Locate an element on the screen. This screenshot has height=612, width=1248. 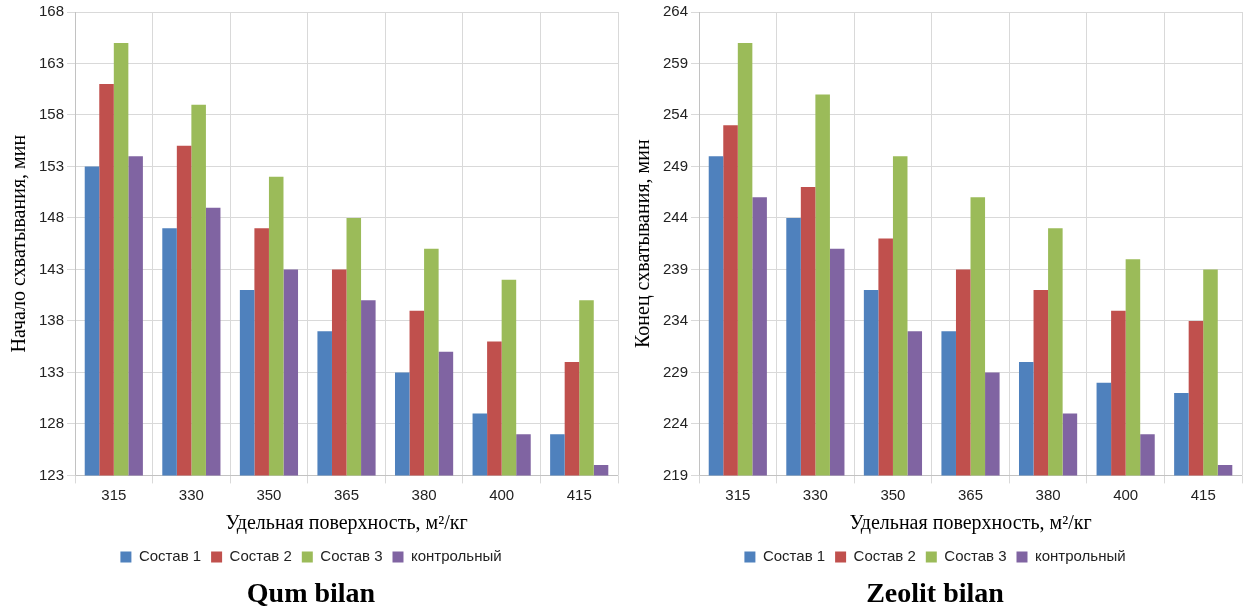
y-tick-label: 163 is located at coordinates (52, 62).